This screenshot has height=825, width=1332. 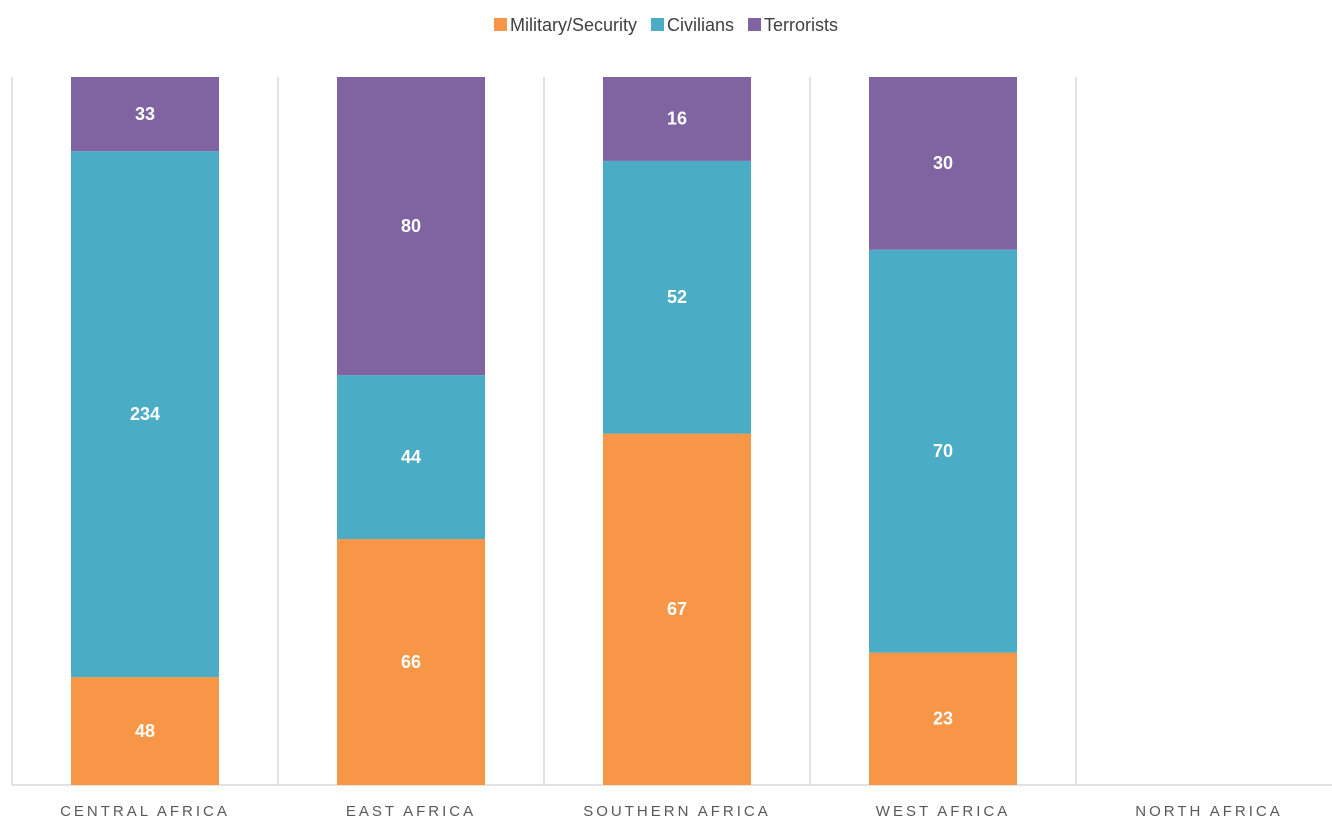 I want to click on x-tick-label: EAST AFRICA, so click(x=411, y=811).